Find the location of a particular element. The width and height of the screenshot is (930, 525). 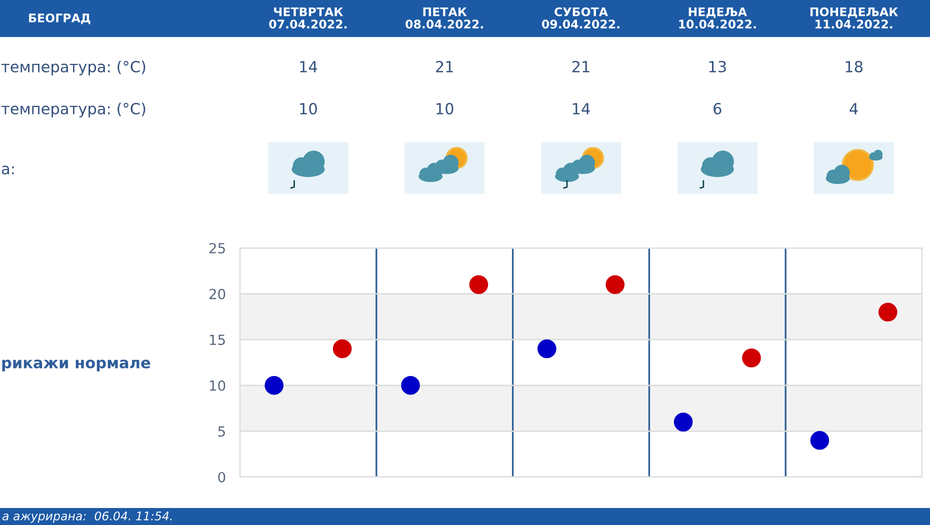

y-tick-label: 25 is located at coordinates (217, 248).